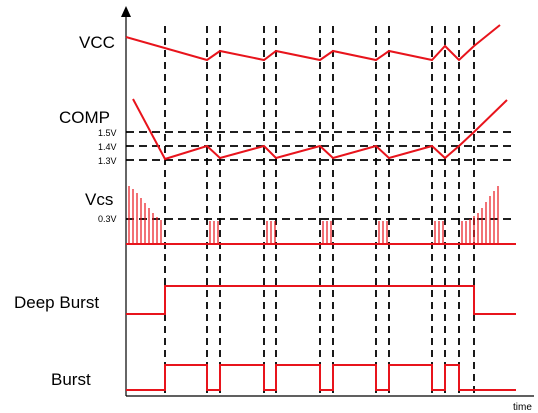 This screenshot has height=413, width=538. Describe the element at coordinates (107, 219) in the screenshot. I see `level-0-3v-label: 0.3V` at that location.